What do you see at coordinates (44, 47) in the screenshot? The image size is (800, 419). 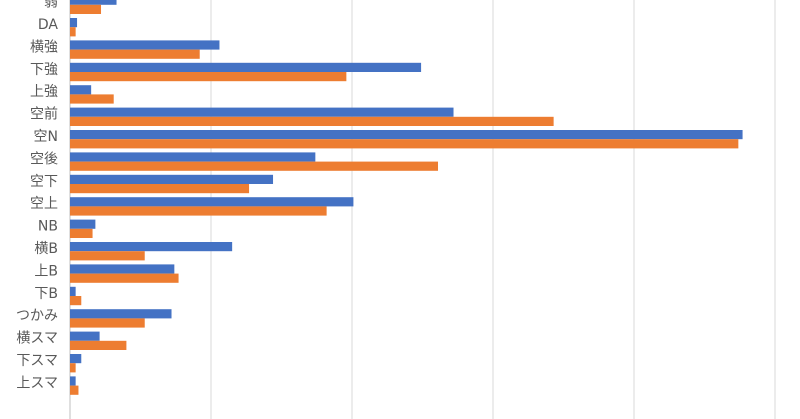 I see `y-tick-label: 横強` at bounding box center [44, 47].